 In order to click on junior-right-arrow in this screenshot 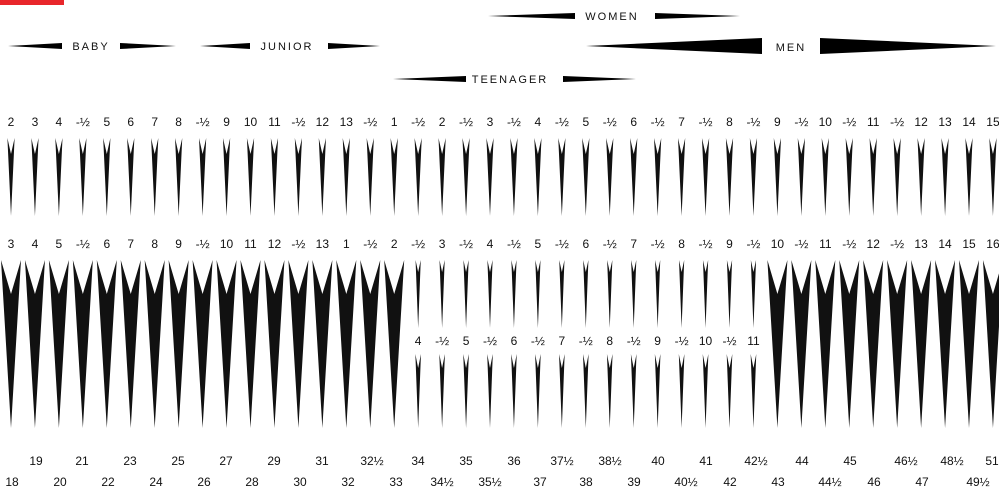, I will do `click(354, 46)`.